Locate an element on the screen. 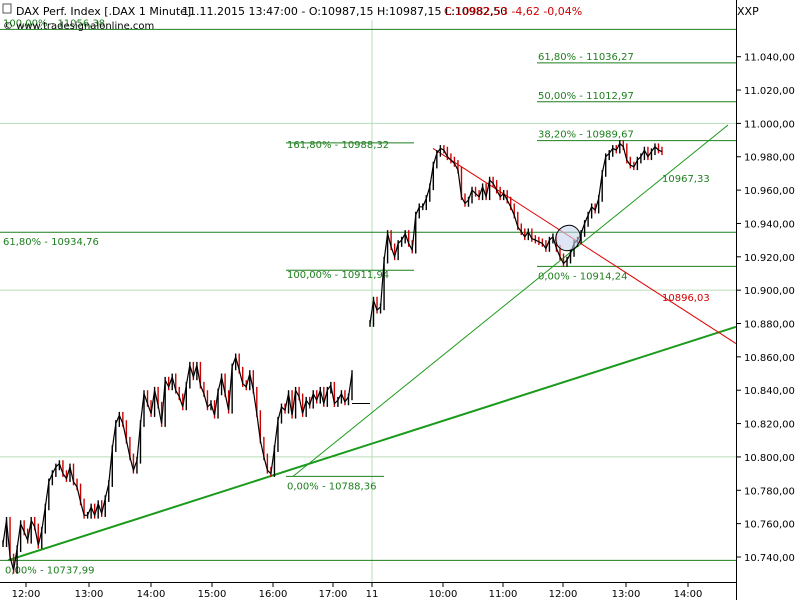  watermark: © www.tradesignalonline.com is located at coordinates (78, 26).